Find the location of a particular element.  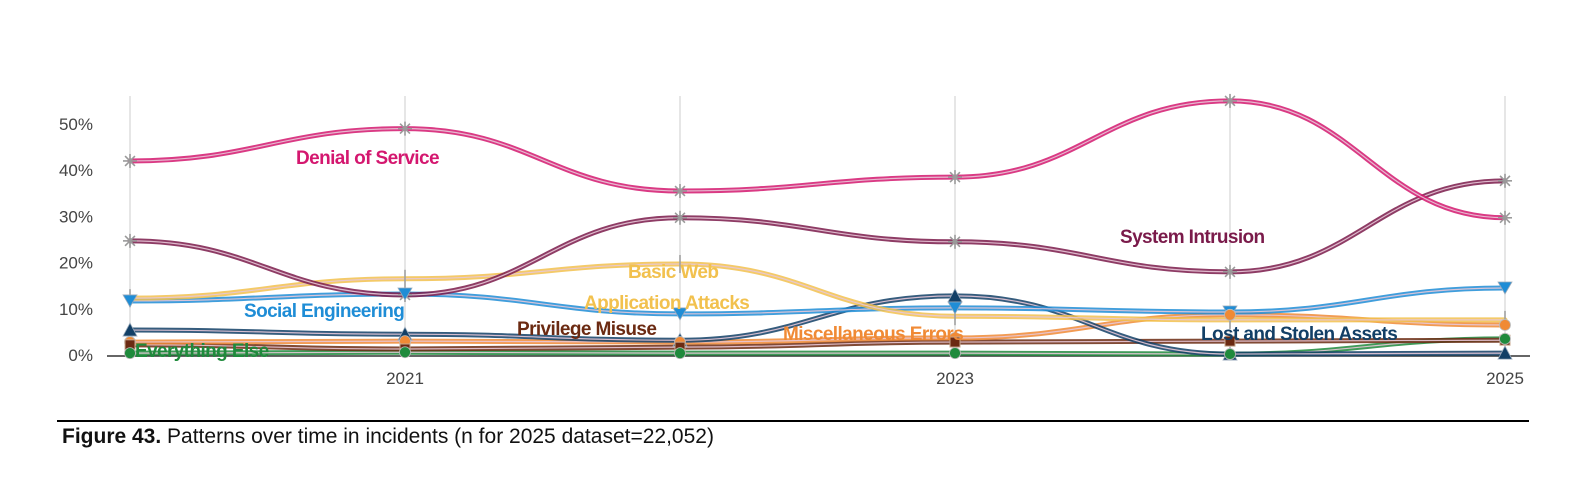

series-label-basic-web-application-attacks: Application Attacks is located at coordinates (666, 303).